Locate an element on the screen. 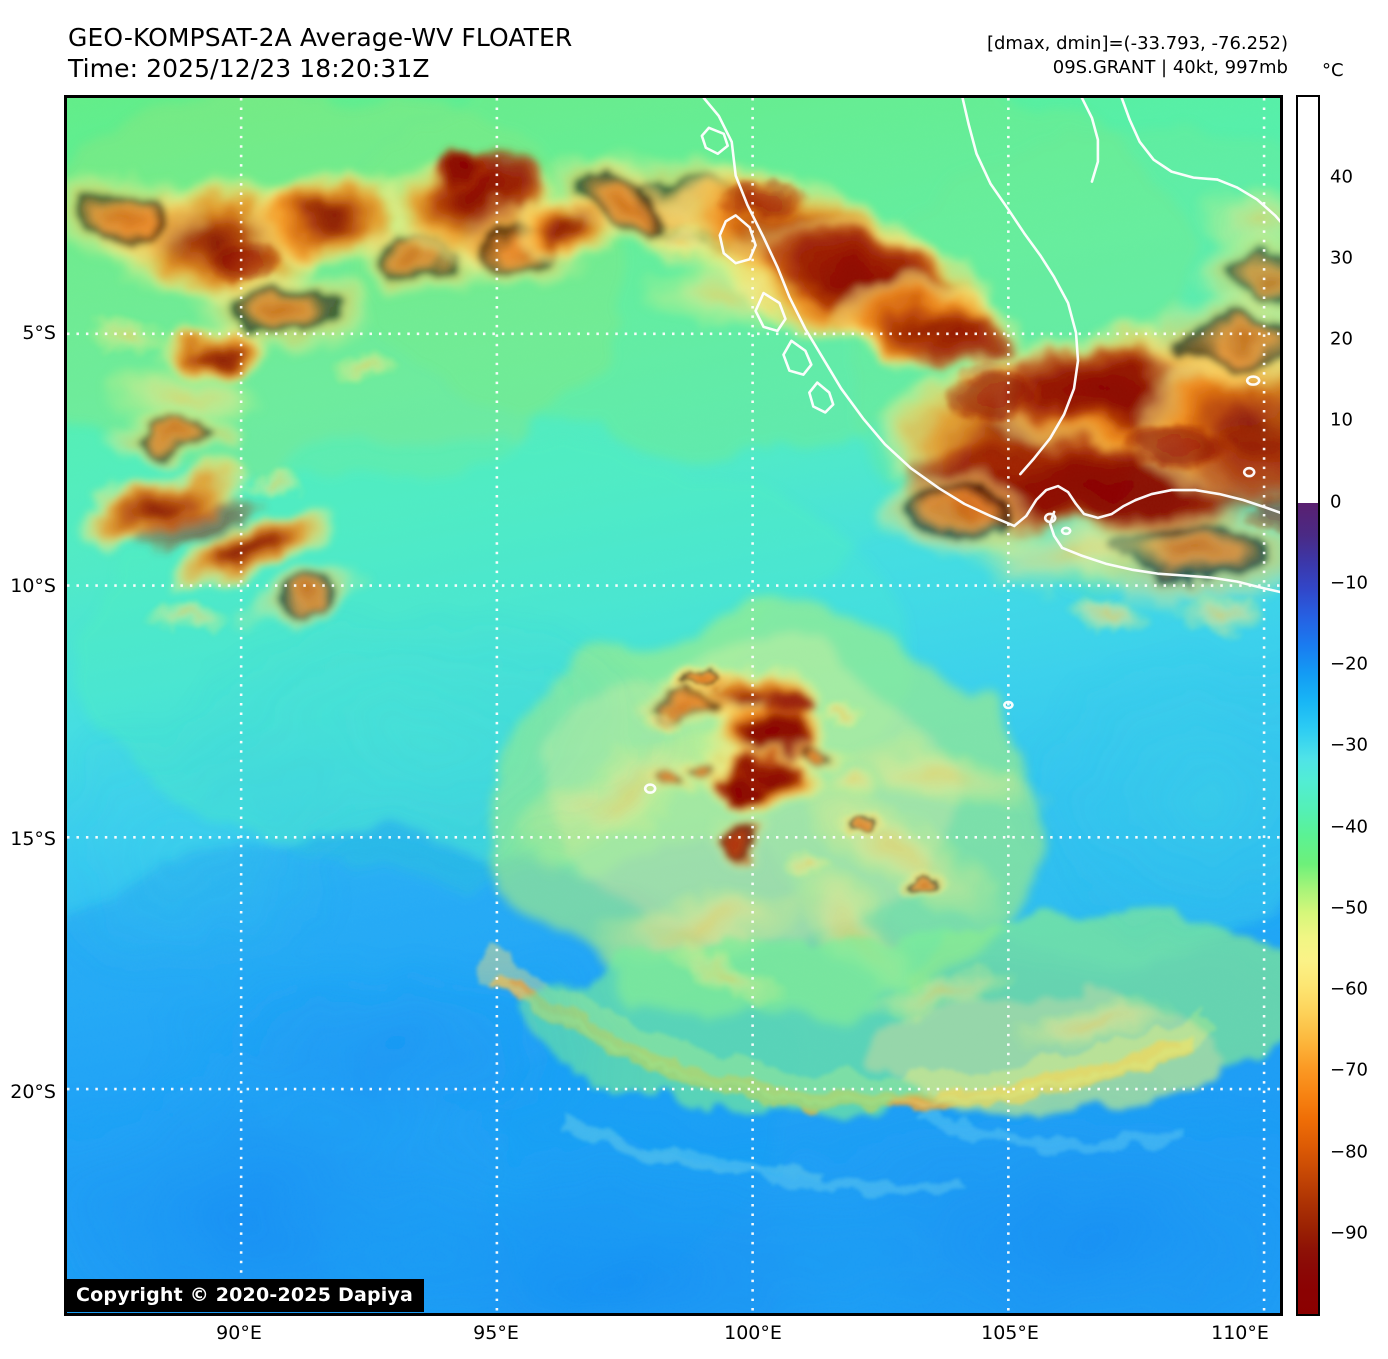 This screenshot has width=1388, height=1359. colorbar-tick-1: 30 is located at coordinates (1341, 258).